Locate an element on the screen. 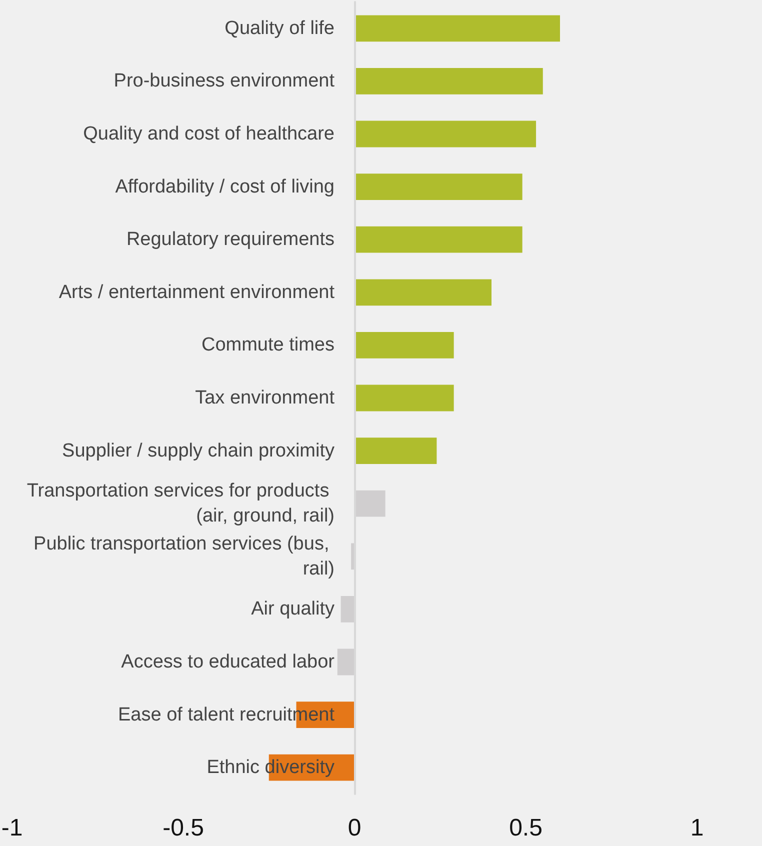 The width and height of the screenshot is (762, 846). y-tick-label: Access to educated labor is located at coordinates (228, 662).